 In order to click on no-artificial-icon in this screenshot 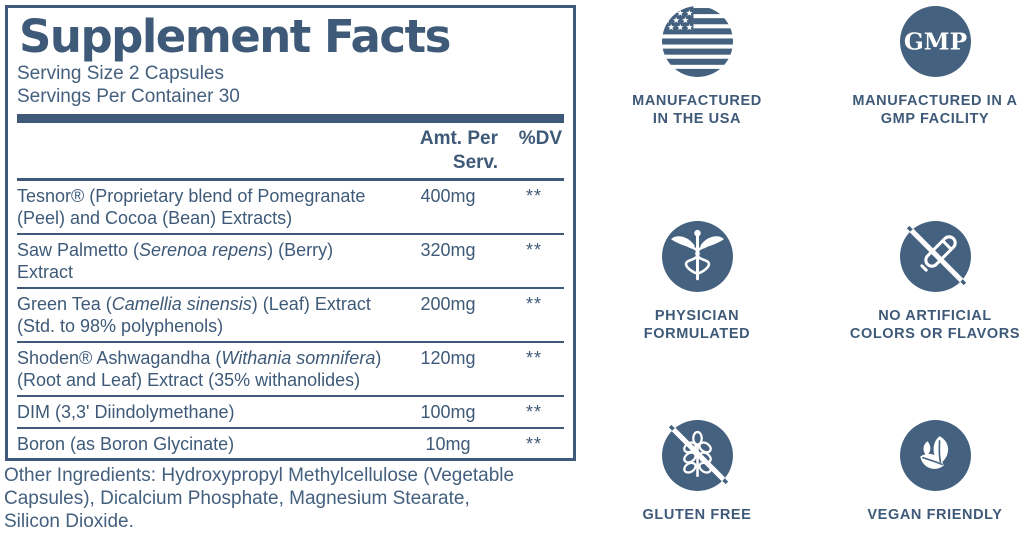, I will do `click(935, 256)`.